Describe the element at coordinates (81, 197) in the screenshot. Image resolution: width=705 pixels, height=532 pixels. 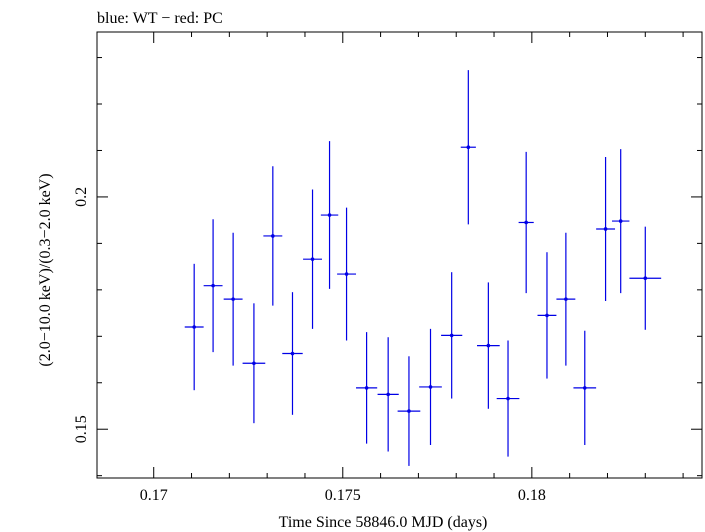
I see `y-tick-label: 0.2` at that location.